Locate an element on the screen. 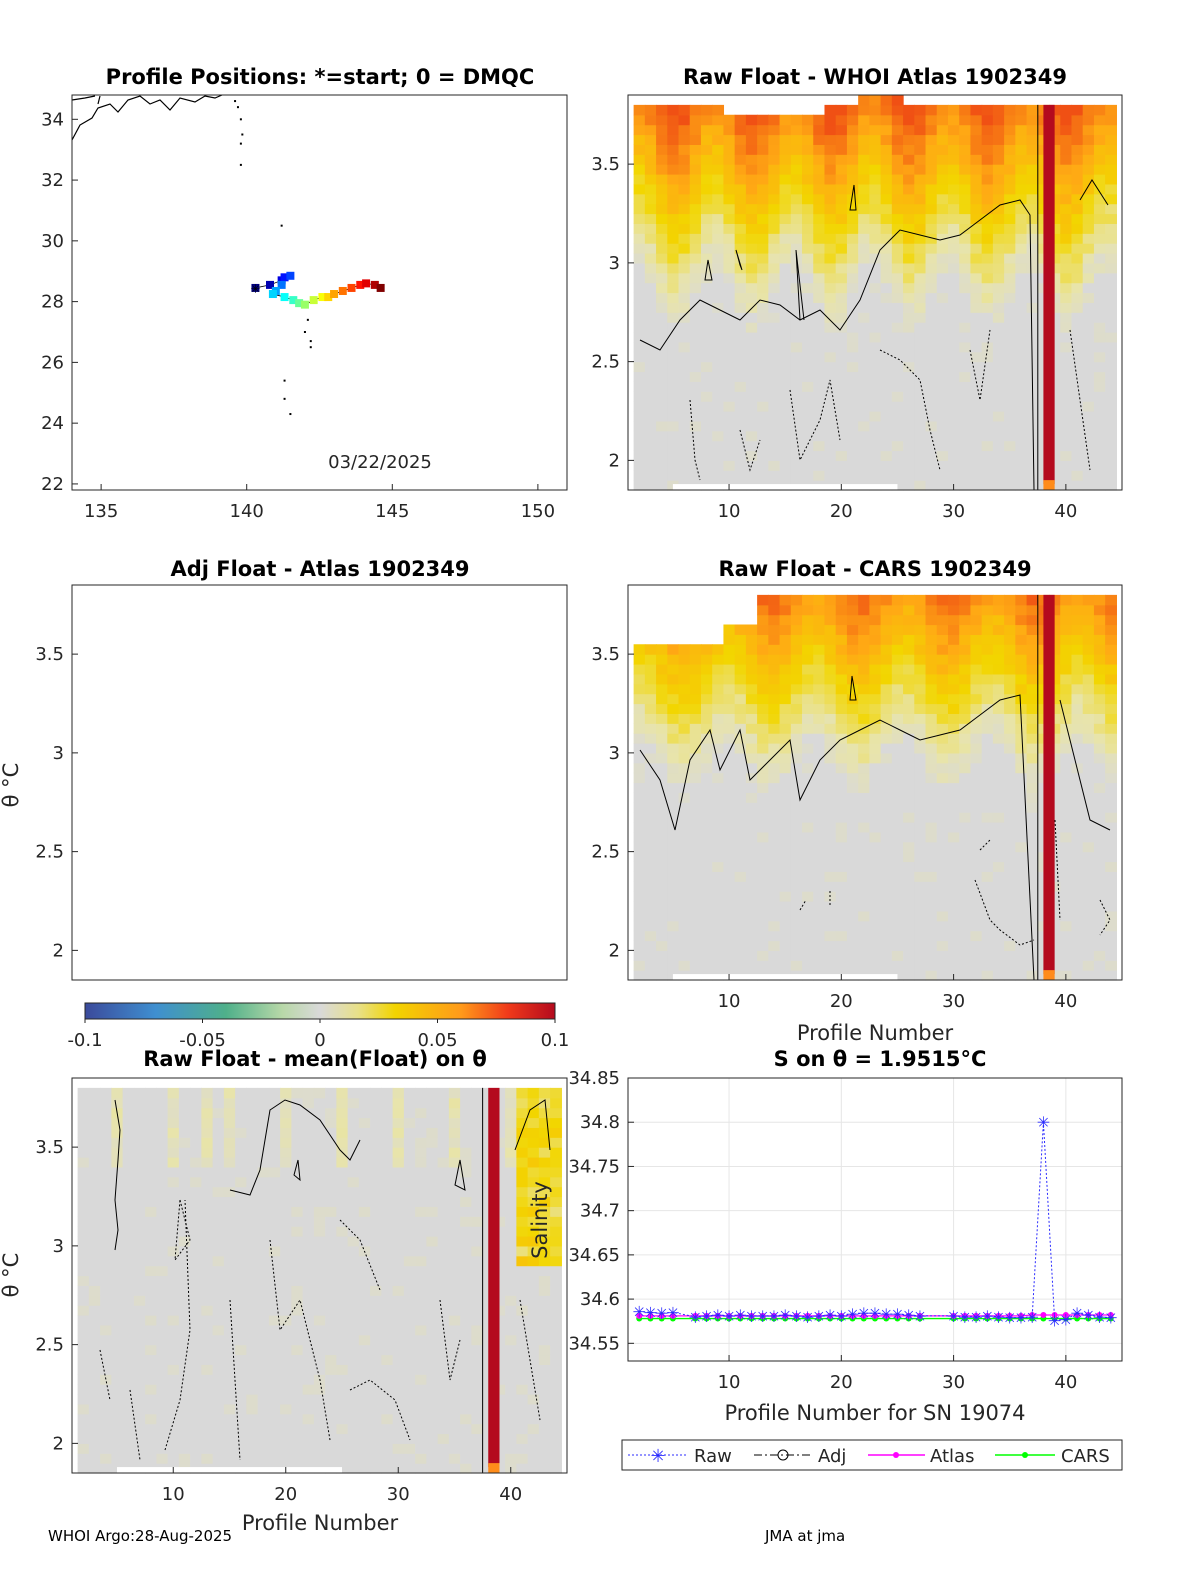 This screenshot has height=1575, width=1200. track-point is located at coordinates (313, 300).